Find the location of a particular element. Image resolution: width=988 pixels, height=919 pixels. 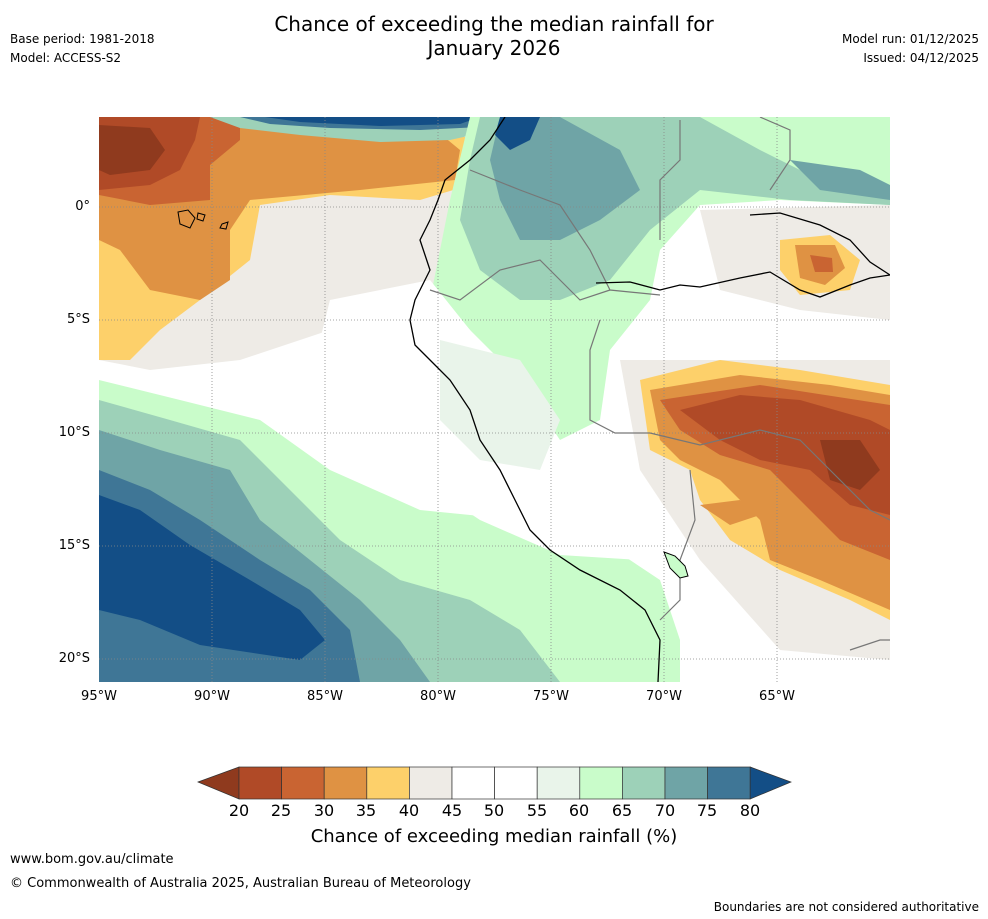

region-60-coast is located at coordinates (500, 405).